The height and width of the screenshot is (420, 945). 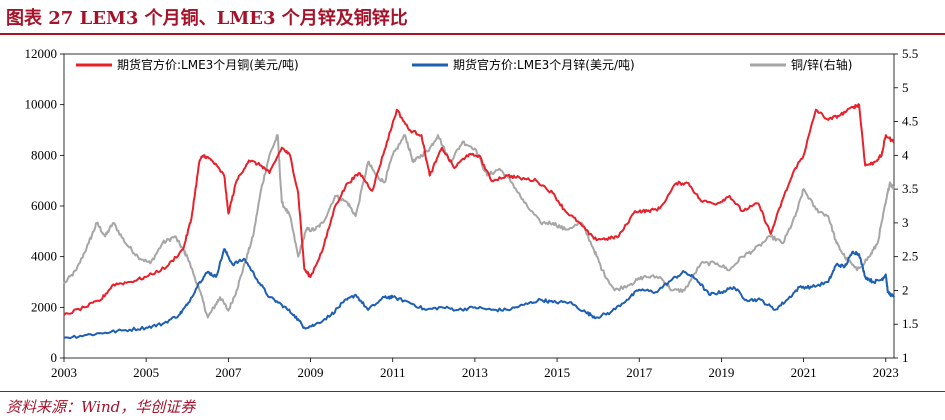 What do you see at coordinates (207, 18) in the screenshot?
I see `chart-title: 图表 27 LEM3 个月铜、LME3 个月锌及铜锌比` at bounding box center [207, 18].